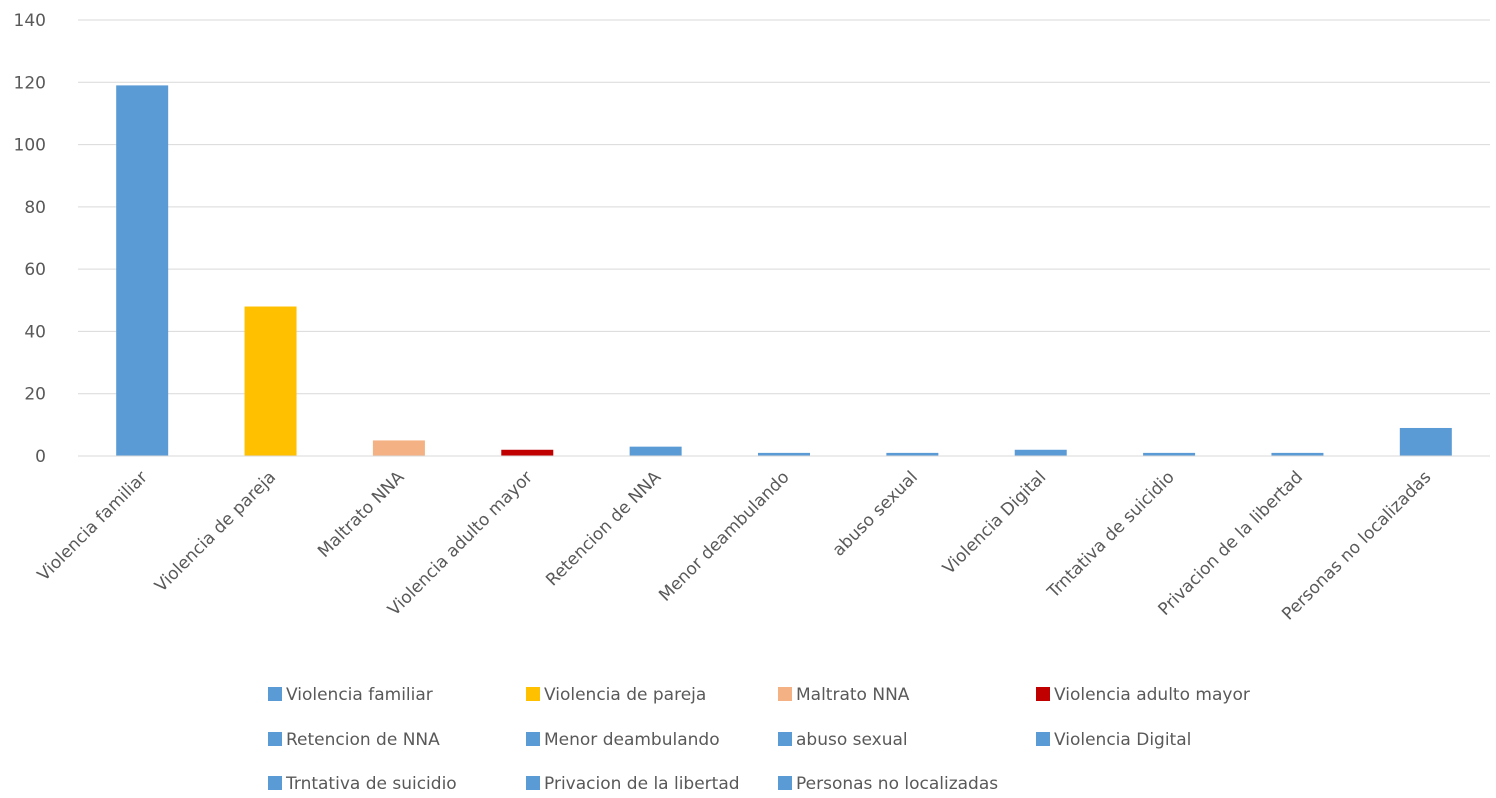 This screenshot has height=798, width=1496. I want to click on legend-label: Privacion de la libertad, so click(642, 784).